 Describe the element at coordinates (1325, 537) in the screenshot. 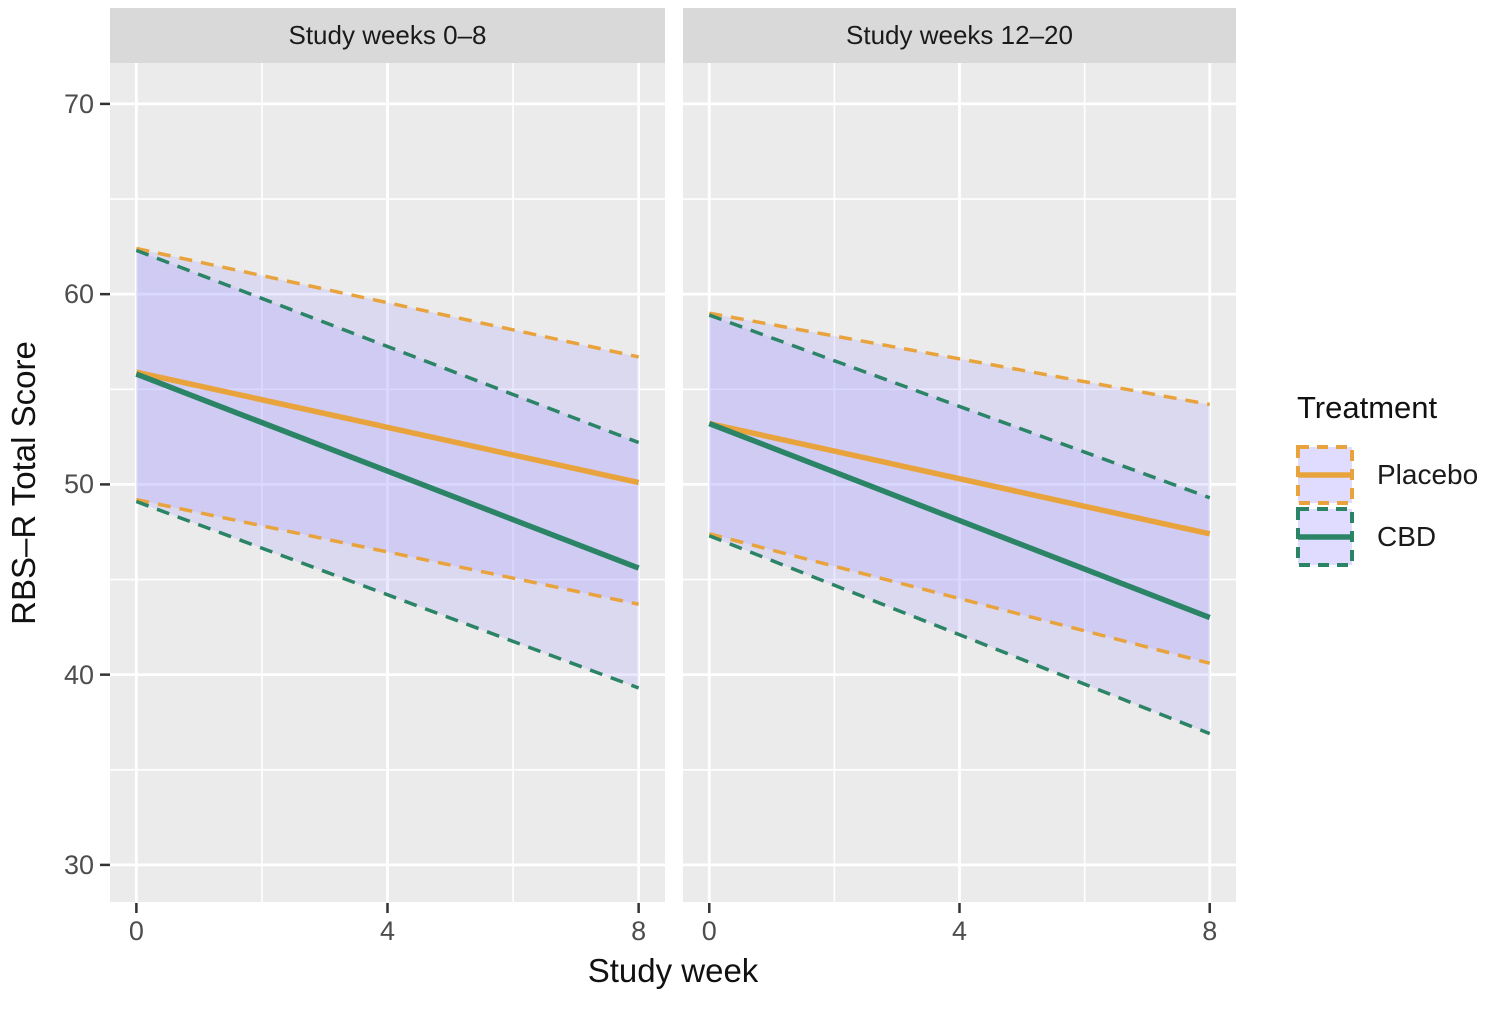

I see `cbd-legend-key-icon` at that location.